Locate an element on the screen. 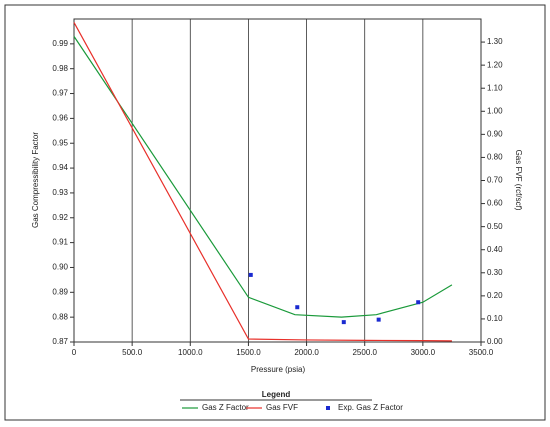 This screenshot has width=550, height=427. y-tick-label: 0.87 is located at coordinates (60, 341).